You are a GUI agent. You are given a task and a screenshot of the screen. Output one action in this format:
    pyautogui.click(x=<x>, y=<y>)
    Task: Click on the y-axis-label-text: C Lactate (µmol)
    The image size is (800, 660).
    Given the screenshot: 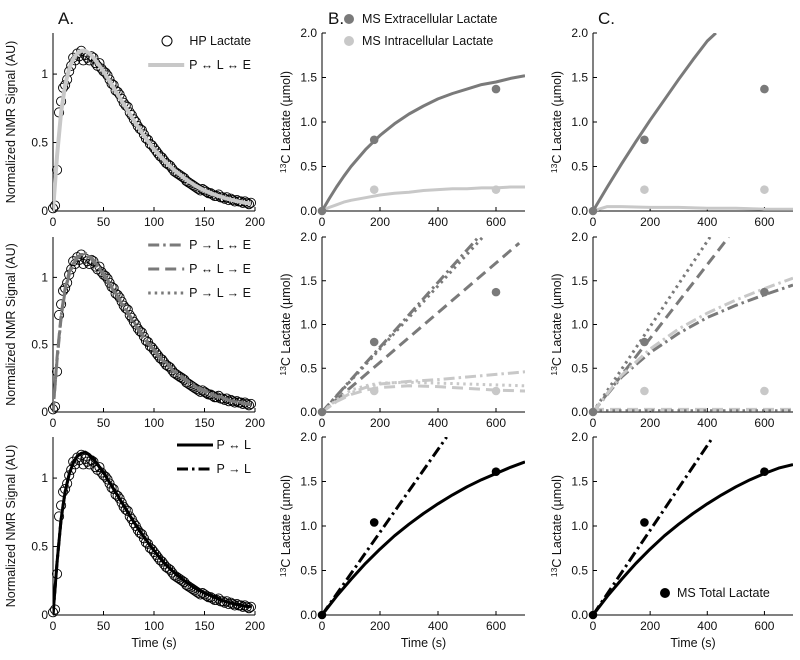 What is the action you would take?
    pyautogui.click(x=286, y=521)
    